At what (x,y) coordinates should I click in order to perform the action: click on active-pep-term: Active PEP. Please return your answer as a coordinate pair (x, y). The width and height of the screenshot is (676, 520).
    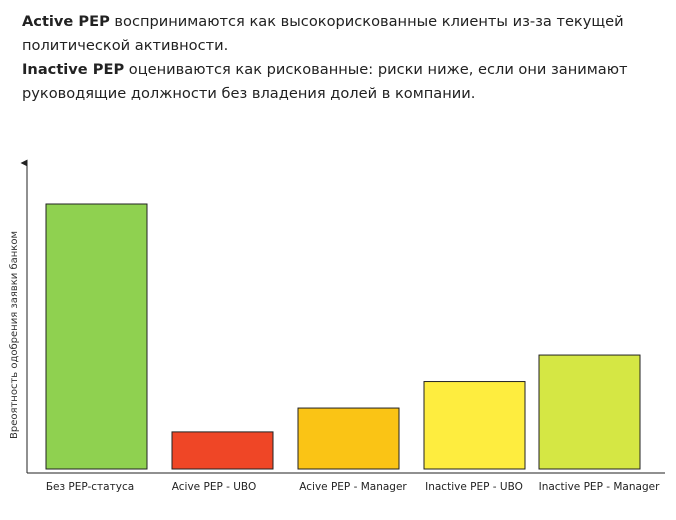
    Looking at the image, I should click on (66, 21).